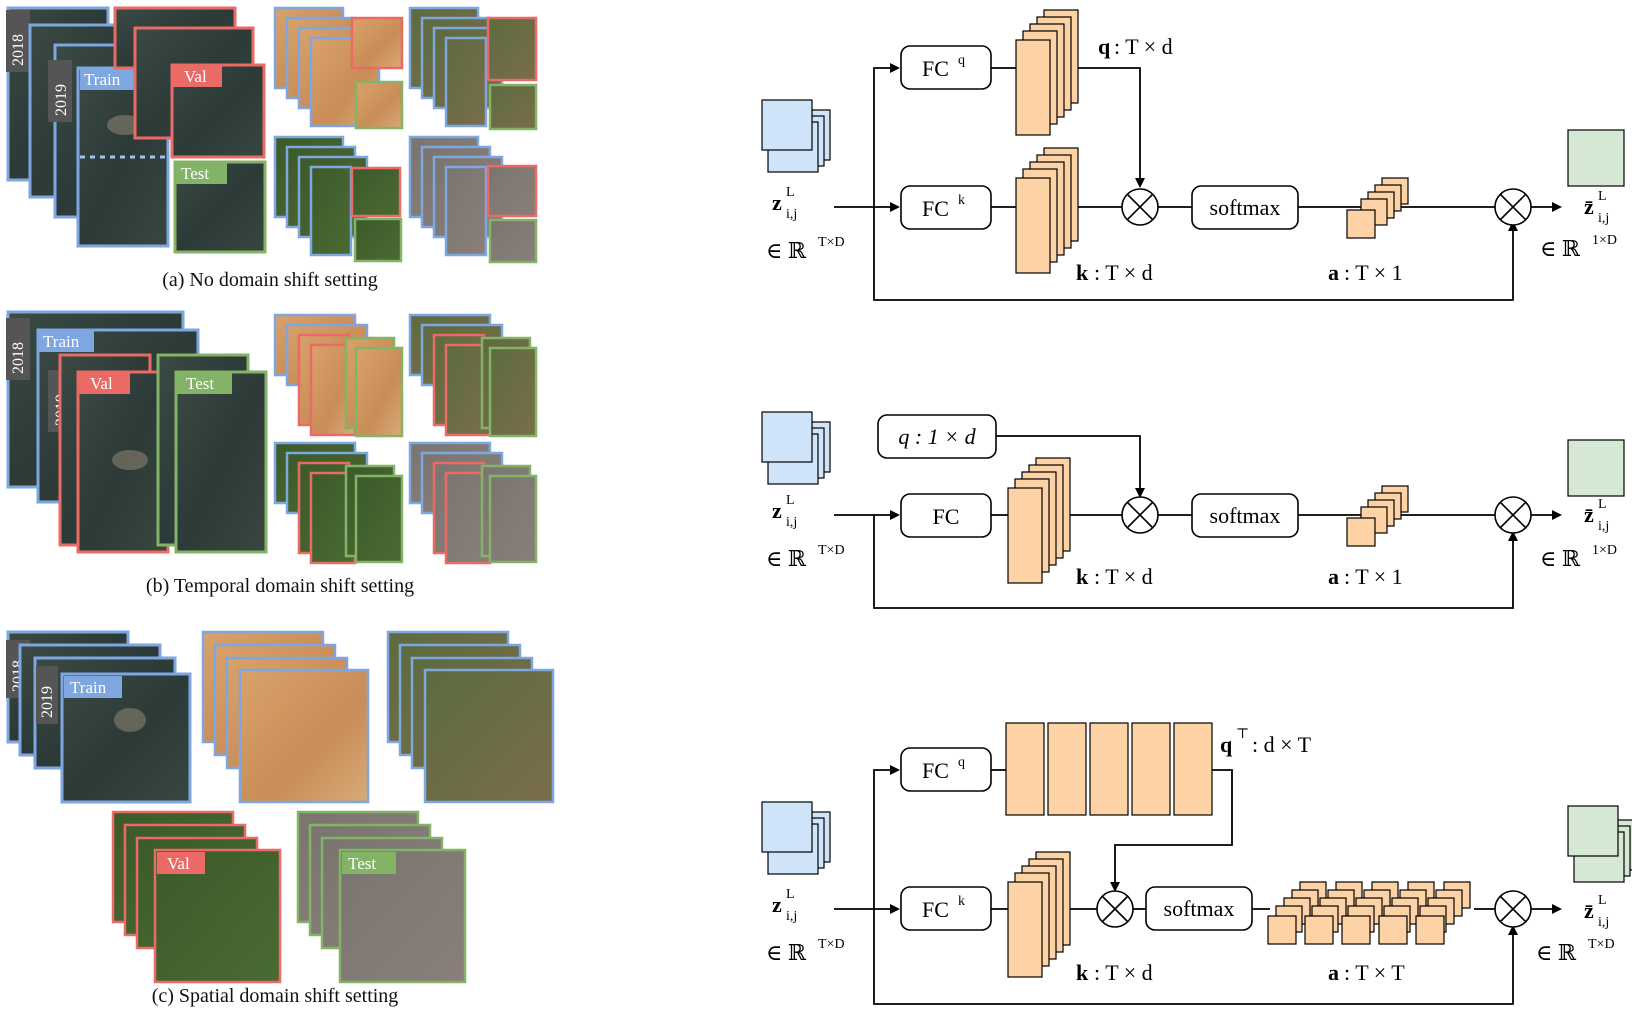 This screenshot has height=1015, width=1632. I want to click on panel-b: 2018 Train 2019 Val Test, so click(272, 453).